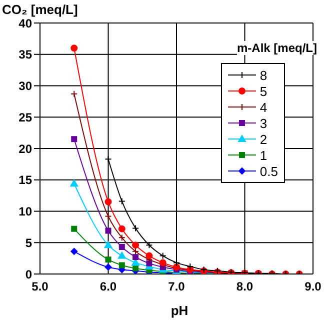 This screenshot has width=329, height=320. I want to click on x-tick-label: 9.0, so click(313, 287).